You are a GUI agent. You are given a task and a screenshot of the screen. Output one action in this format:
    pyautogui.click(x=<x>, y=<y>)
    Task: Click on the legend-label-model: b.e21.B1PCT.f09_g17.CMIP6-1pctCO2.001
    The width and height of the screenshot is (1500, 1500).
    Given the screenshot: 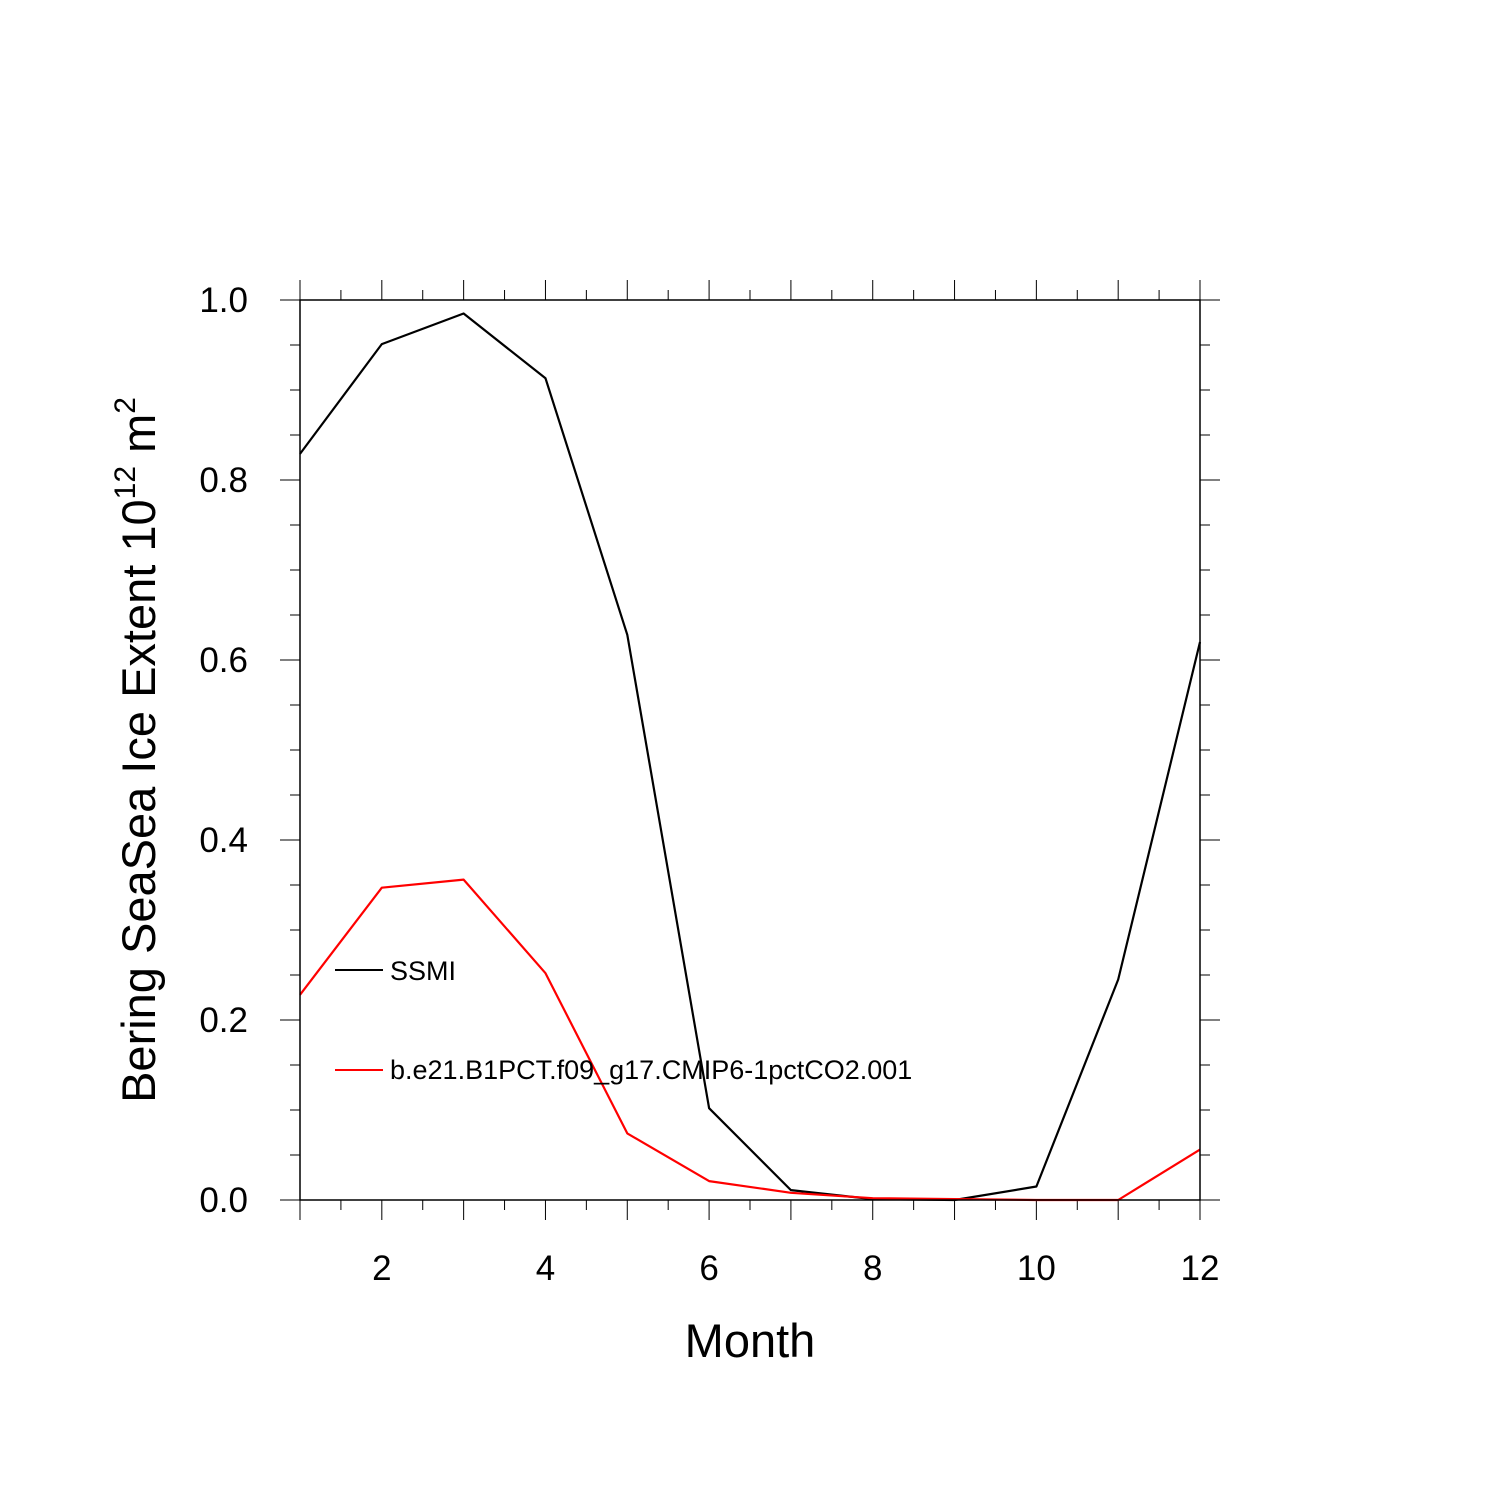 What is the action you would take?
    pyautogui.click(x=651, y=1070)
    